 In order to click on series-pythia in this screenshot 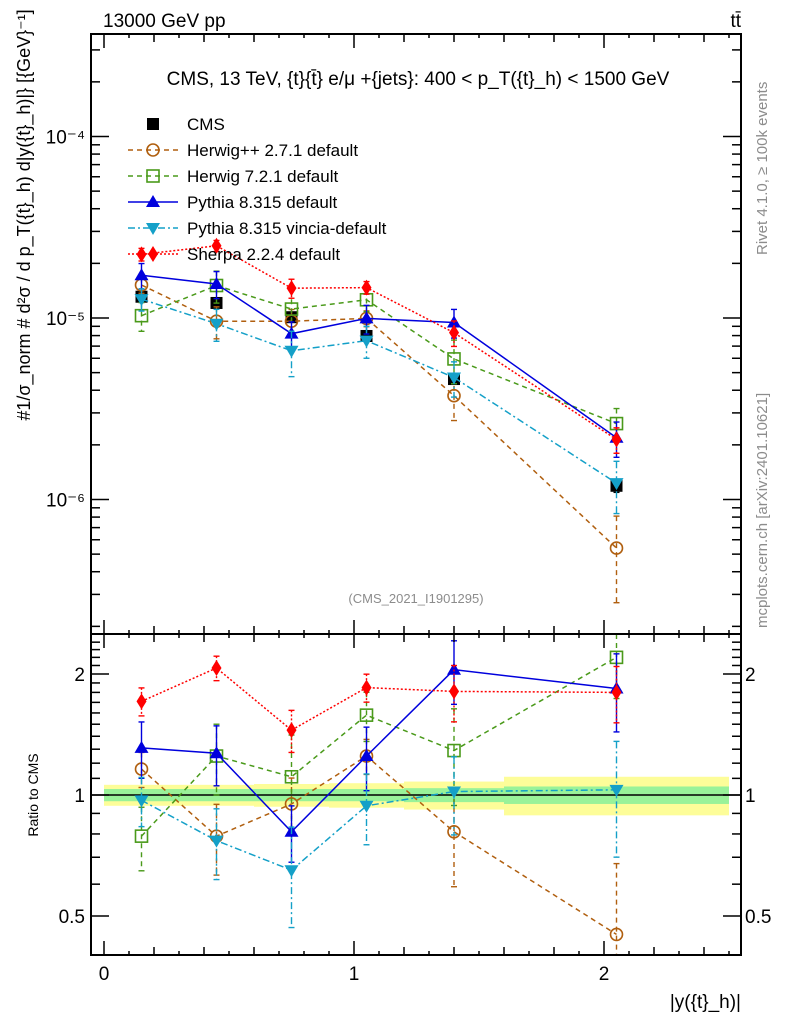, I will do `click(379, 360)`.